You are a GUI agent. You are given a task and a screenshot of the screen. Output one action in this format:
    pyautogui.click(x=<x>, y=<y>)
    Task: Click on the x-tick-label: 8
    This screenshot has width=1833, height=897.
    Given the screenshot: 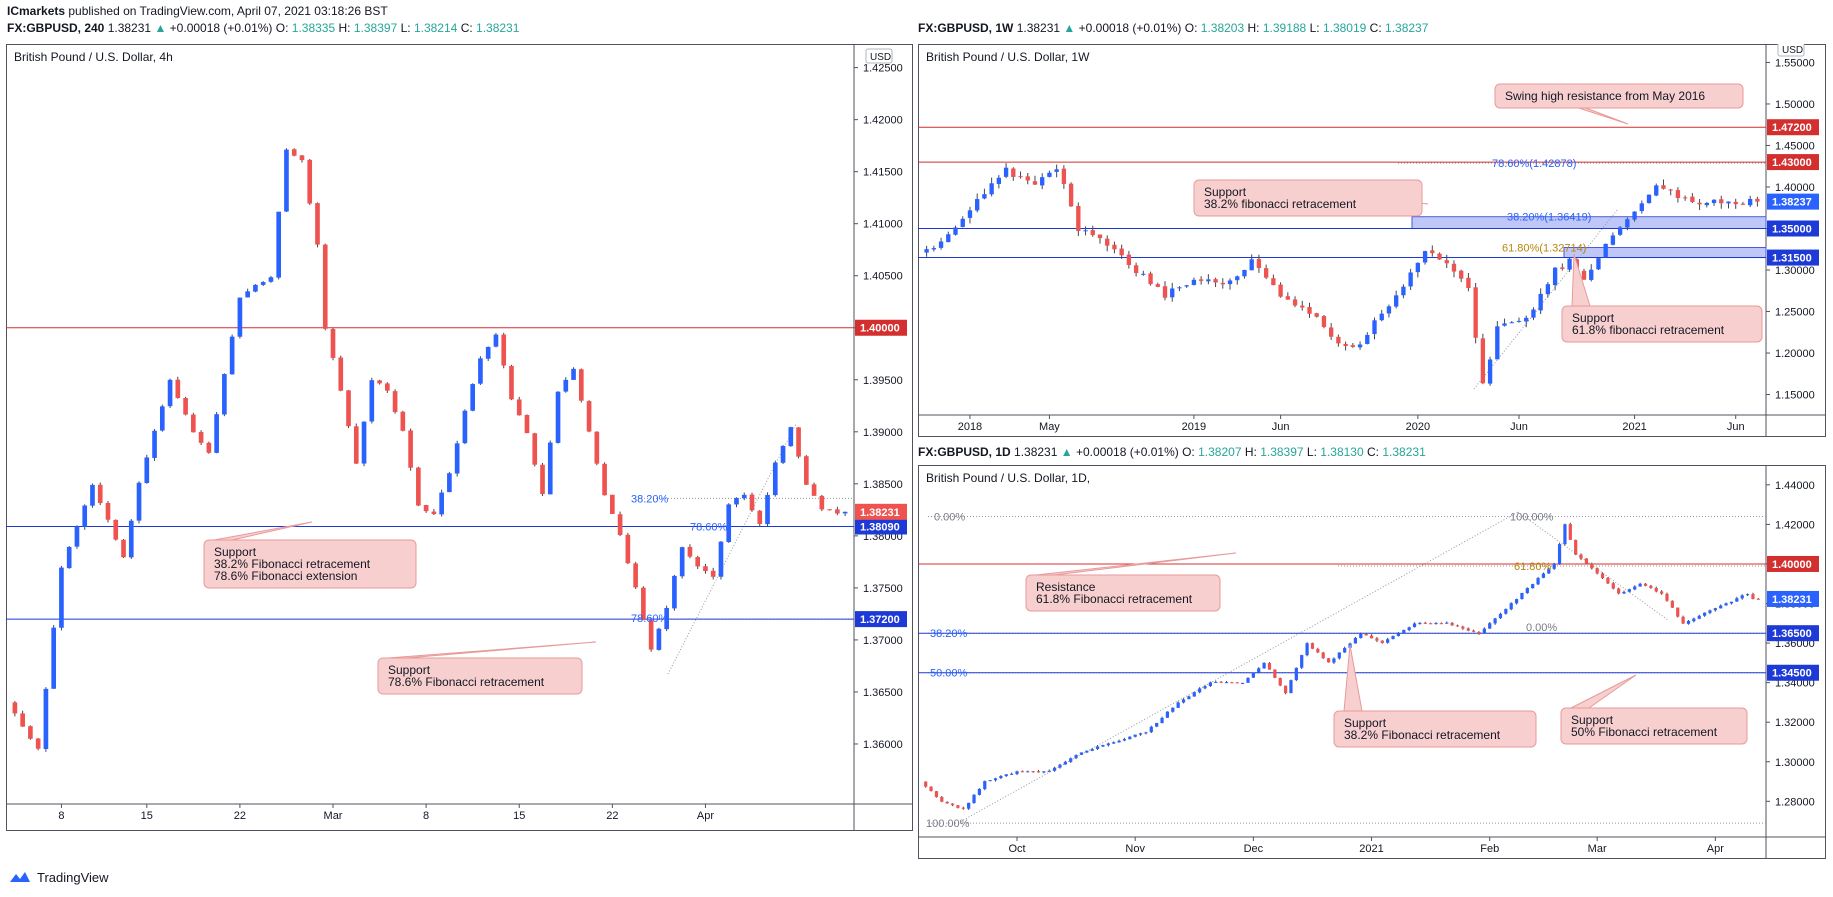 What is the action you would take?
    pyautogui.click(x=426, y=816)
    